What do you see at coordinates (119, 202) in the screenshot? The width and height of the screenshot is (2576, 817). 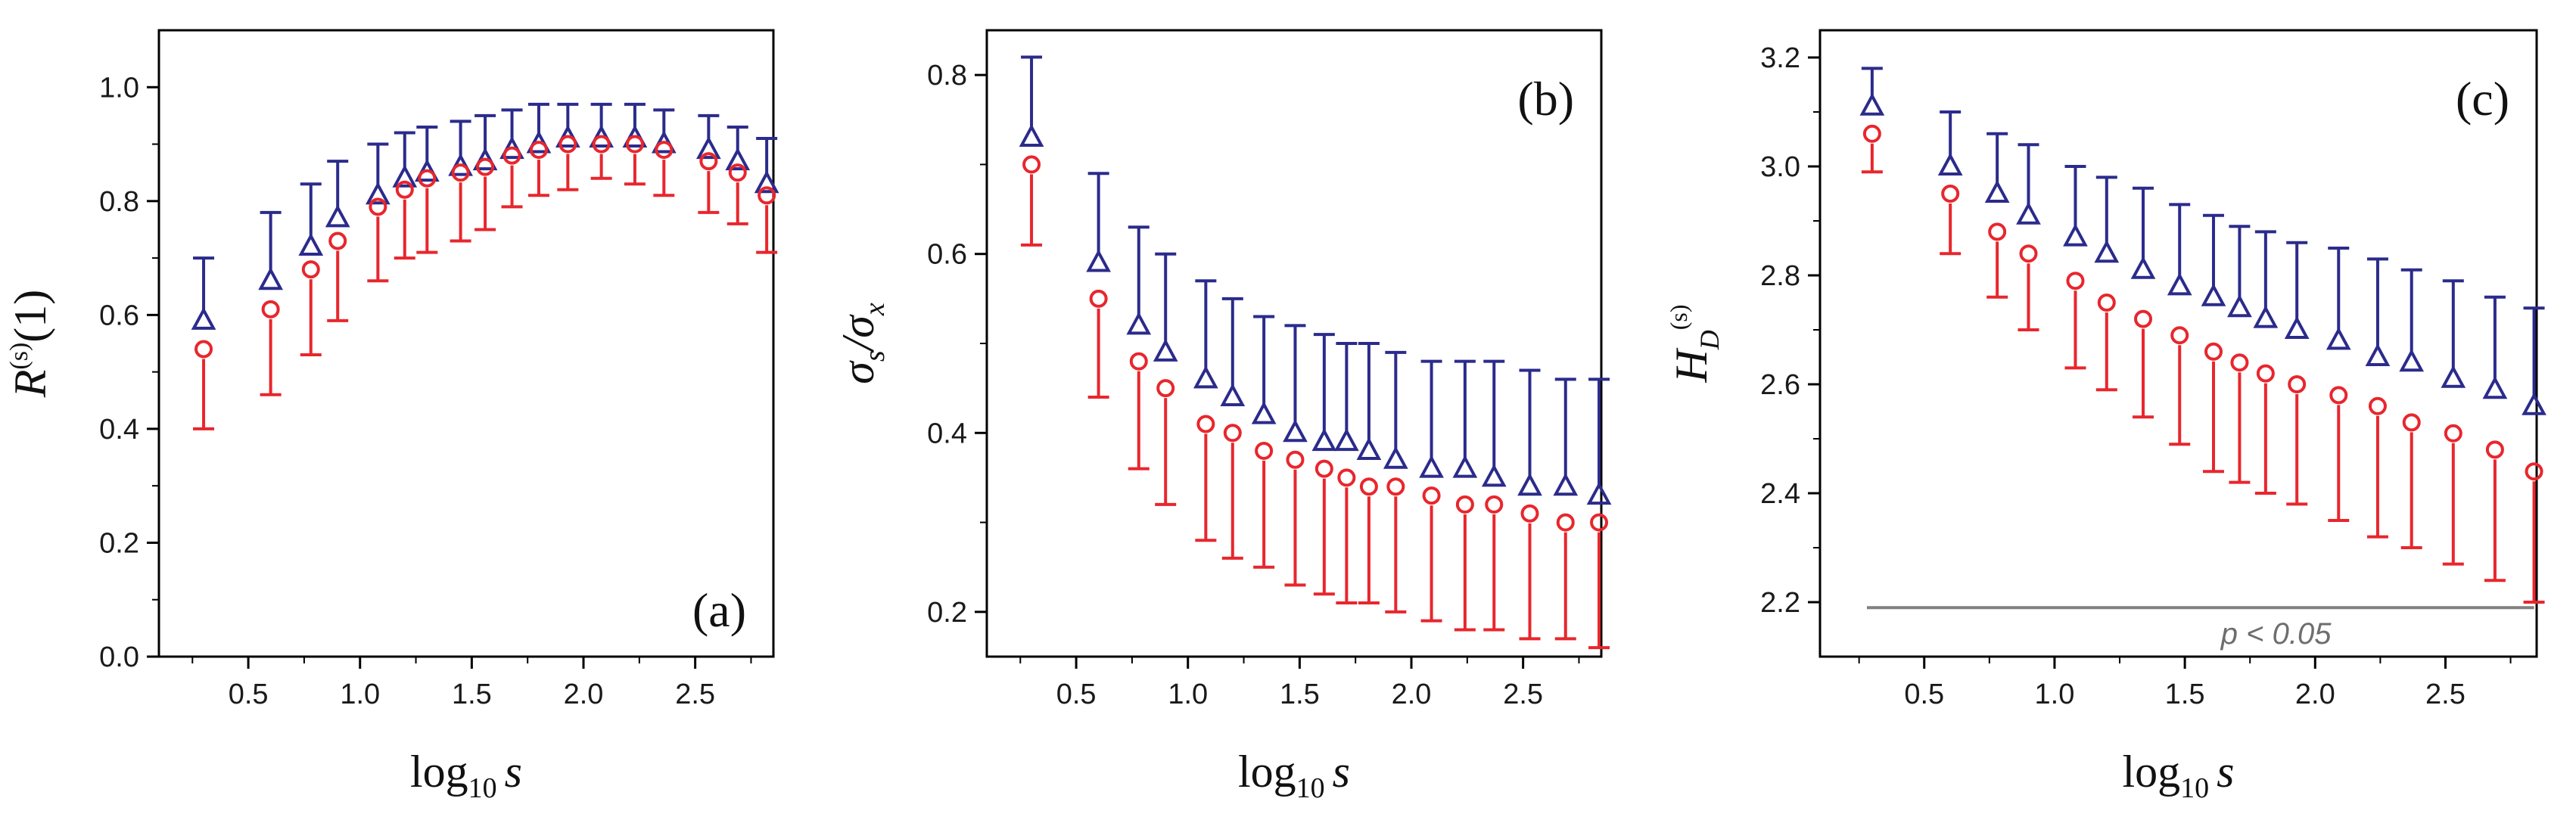 I see `y-tick-label: 0.8` at bounding box center [119, 202].